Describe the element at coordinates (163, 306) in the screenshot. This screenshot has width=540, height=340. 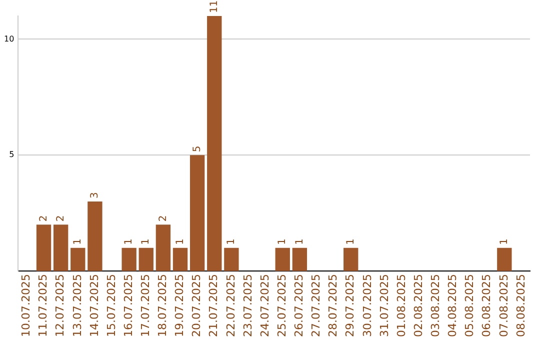
I see `x-tick-label: 18.07.2025` at that location.